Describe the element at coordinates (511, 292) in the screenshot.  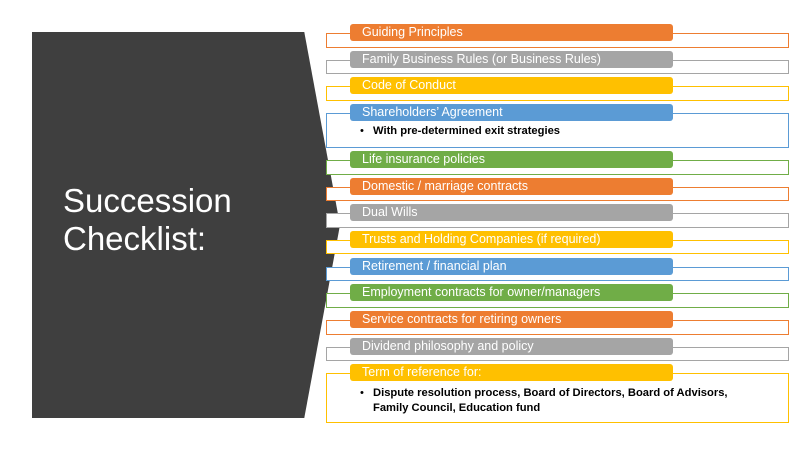
I see `label-employment-contracts: Employment contracts for owner/managers` at that location.